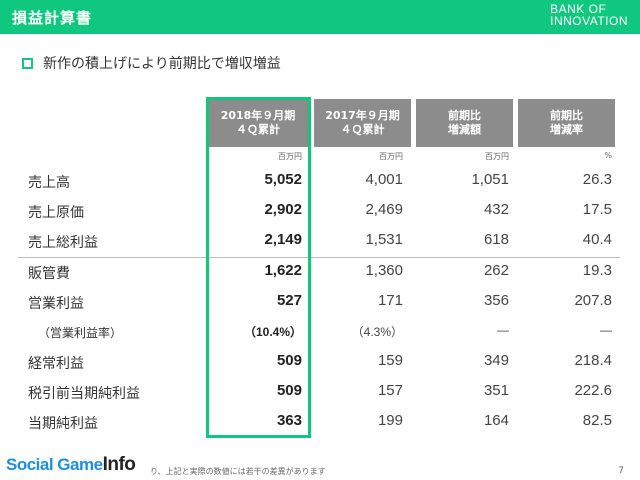 The image size is (640, 480). I want to click on footnote: り、上記と実際の数値には若干の差異があります, so click(238, 471).